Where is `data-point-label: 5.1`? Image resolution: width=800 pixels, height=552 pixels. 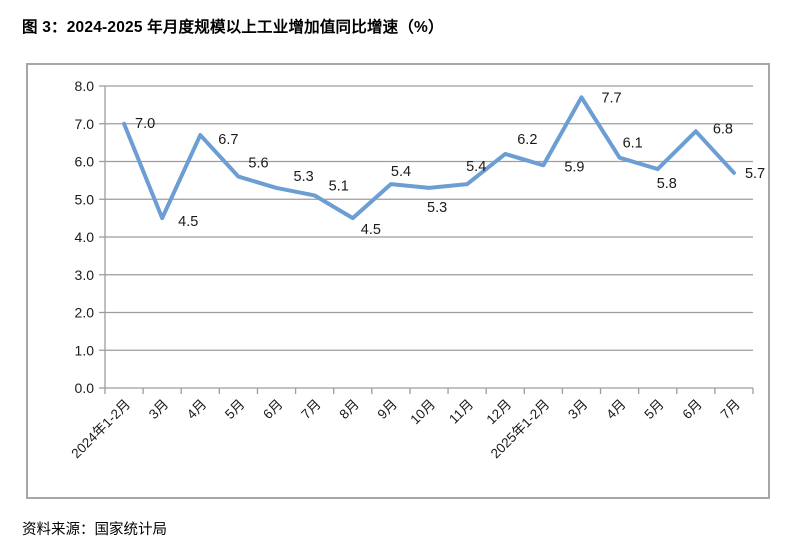 data-point-label: 5.1 is located at coordinates (339, 186).